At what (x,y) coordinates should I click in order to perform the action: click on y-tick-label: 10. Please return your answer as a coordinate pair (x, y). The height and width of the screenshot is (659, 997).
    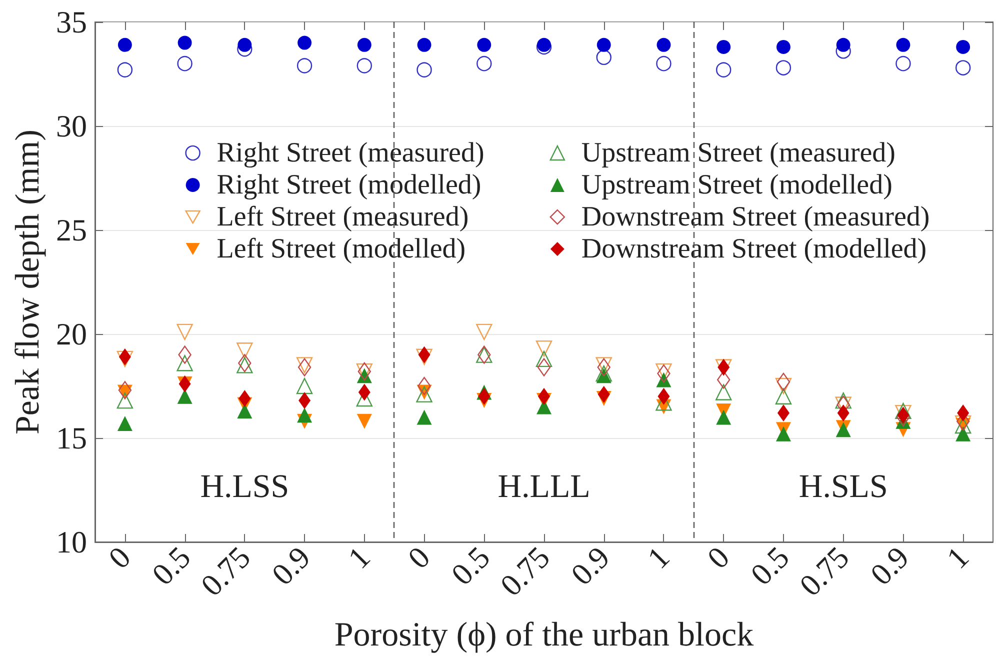
    Looking at the image, I should click on (71, 542).